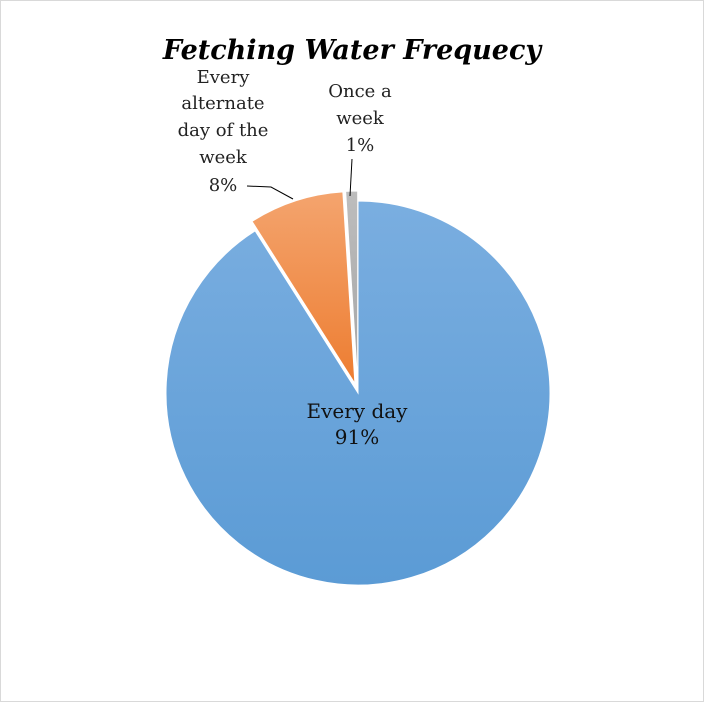 This screenshot has height=703, width=704. Describe the element at coordinates (358, 411) in the screenshot. I see `slice-label-name-every-day: Every day` at that location.